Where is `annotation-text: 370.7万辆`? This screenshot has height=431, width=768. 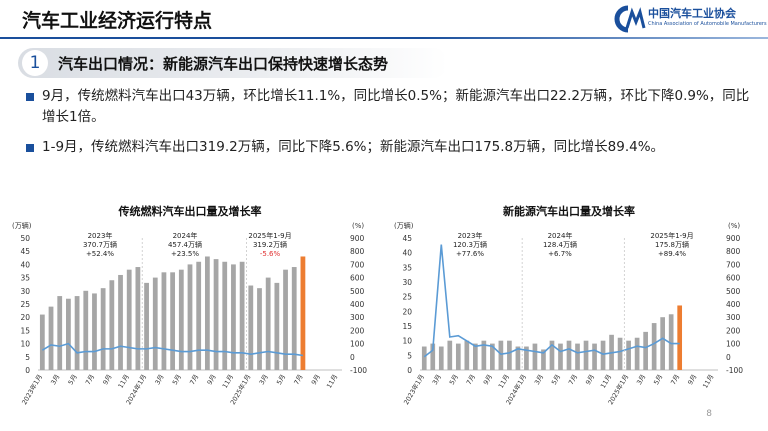 annotation-text: 370.7万辆 is located at coordinates (100, 244).